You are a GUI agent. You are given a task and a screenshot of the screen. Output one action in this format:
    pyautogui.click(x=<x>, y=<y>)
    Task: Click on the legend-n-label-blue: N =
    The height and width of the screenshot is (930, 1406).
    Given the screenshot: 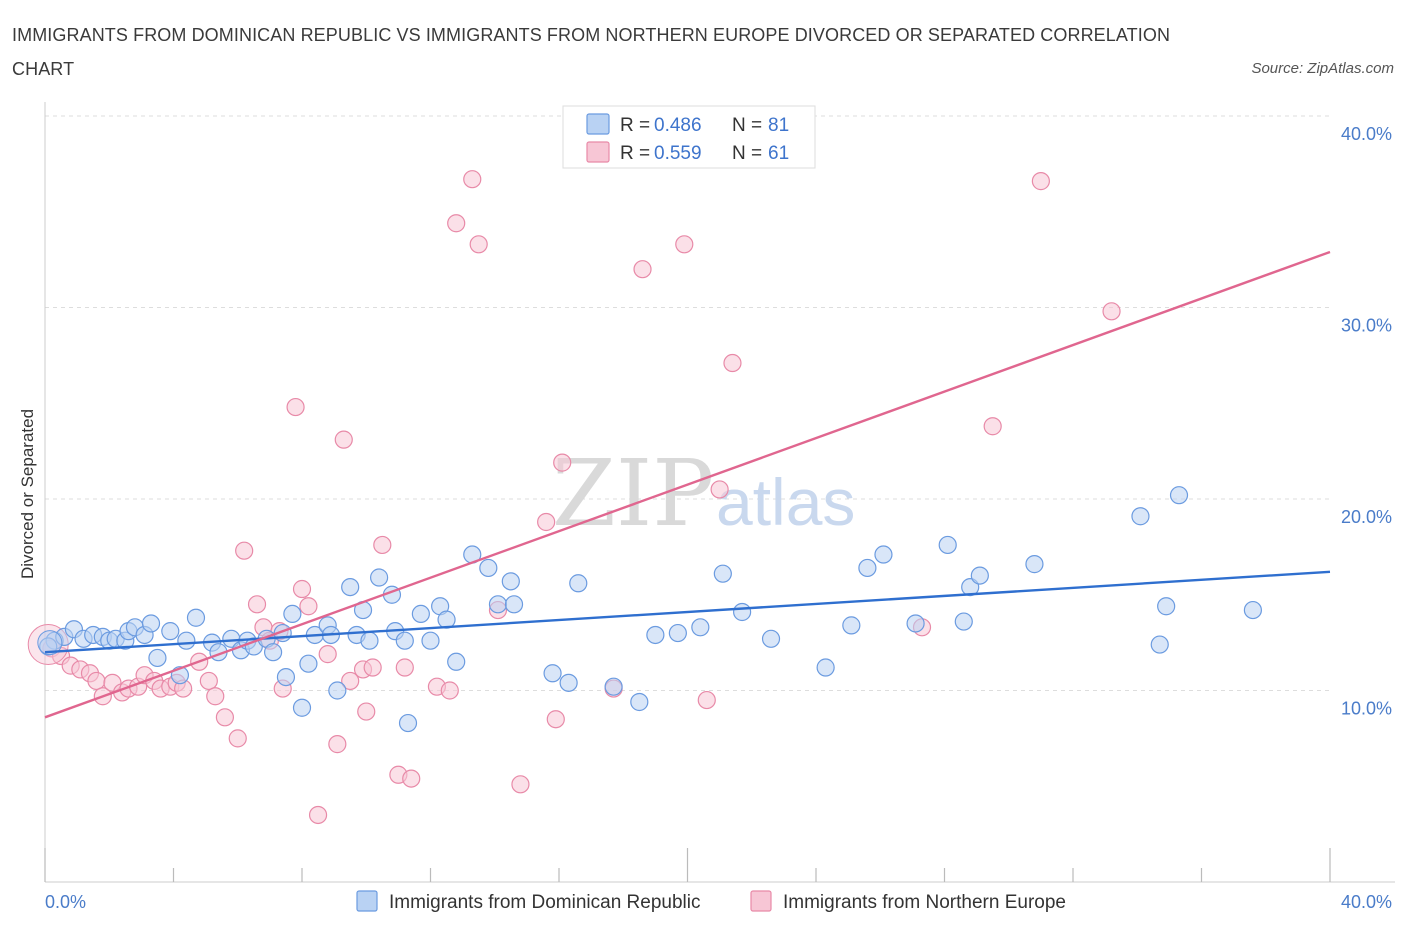 What is the action you would take?
    pyautogui.click(x=747, y=125)
    